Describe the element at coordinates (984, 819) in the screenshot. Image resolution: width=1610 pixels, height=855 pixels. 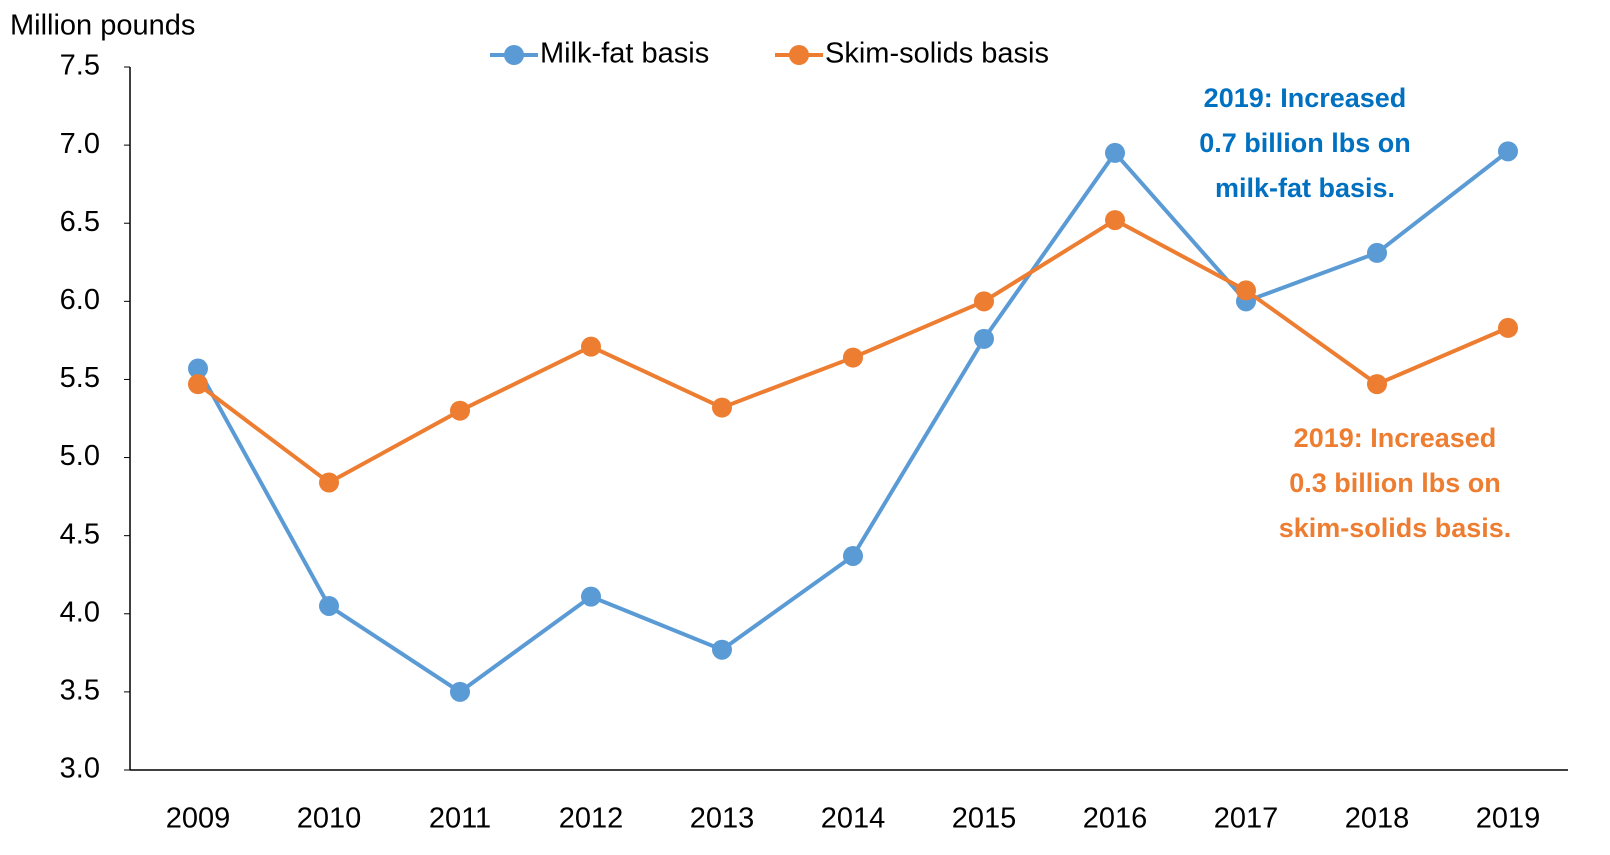
I see `x-tick-label: 2015` at that location.